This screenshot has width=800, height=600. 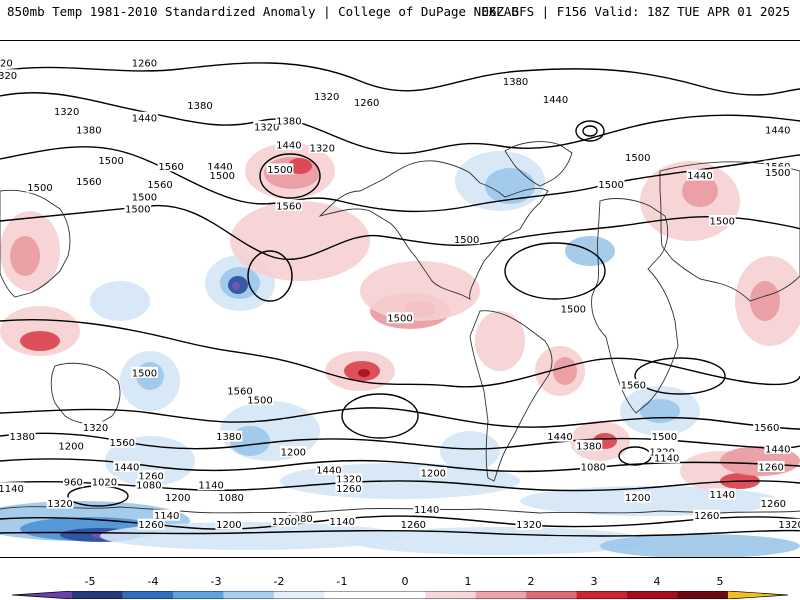 What do you see at coordinates (400, 595) in the screenshot?
I see `colorbar` at bounding box center [400, 595].